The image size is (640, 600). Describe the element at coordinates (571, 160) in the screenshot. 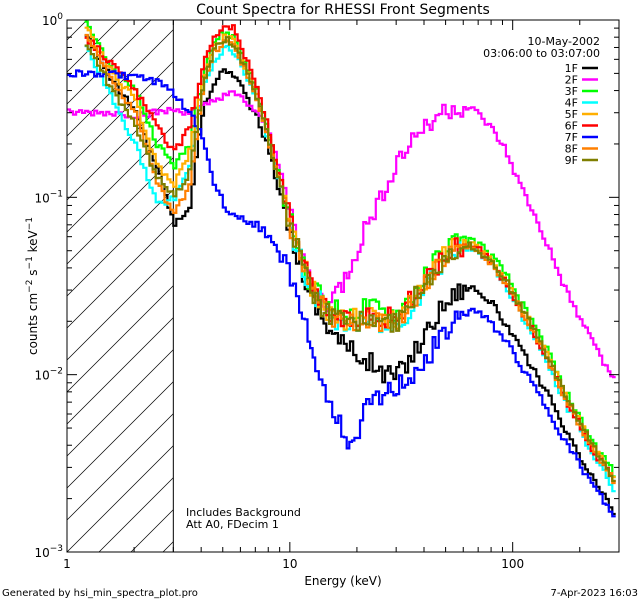

I see `legend-label-9F: 9F` at that location.